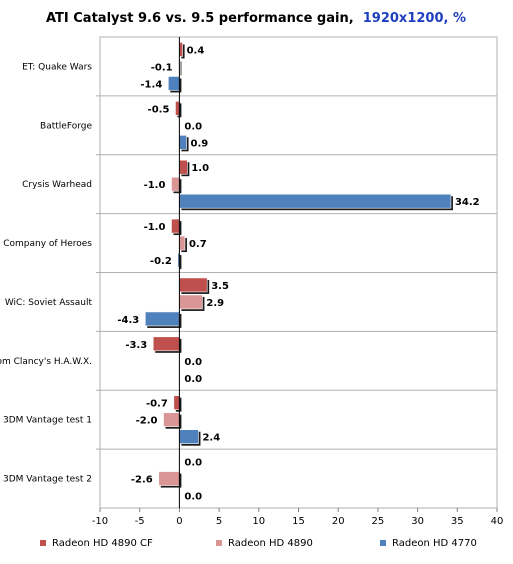 Image resolution: width=513 pixels, height=564 pixels. What do you see at coordinates (100, 521) in the screenshot?
I see `x-tick-label: -10` at bounding box center [100, 521].